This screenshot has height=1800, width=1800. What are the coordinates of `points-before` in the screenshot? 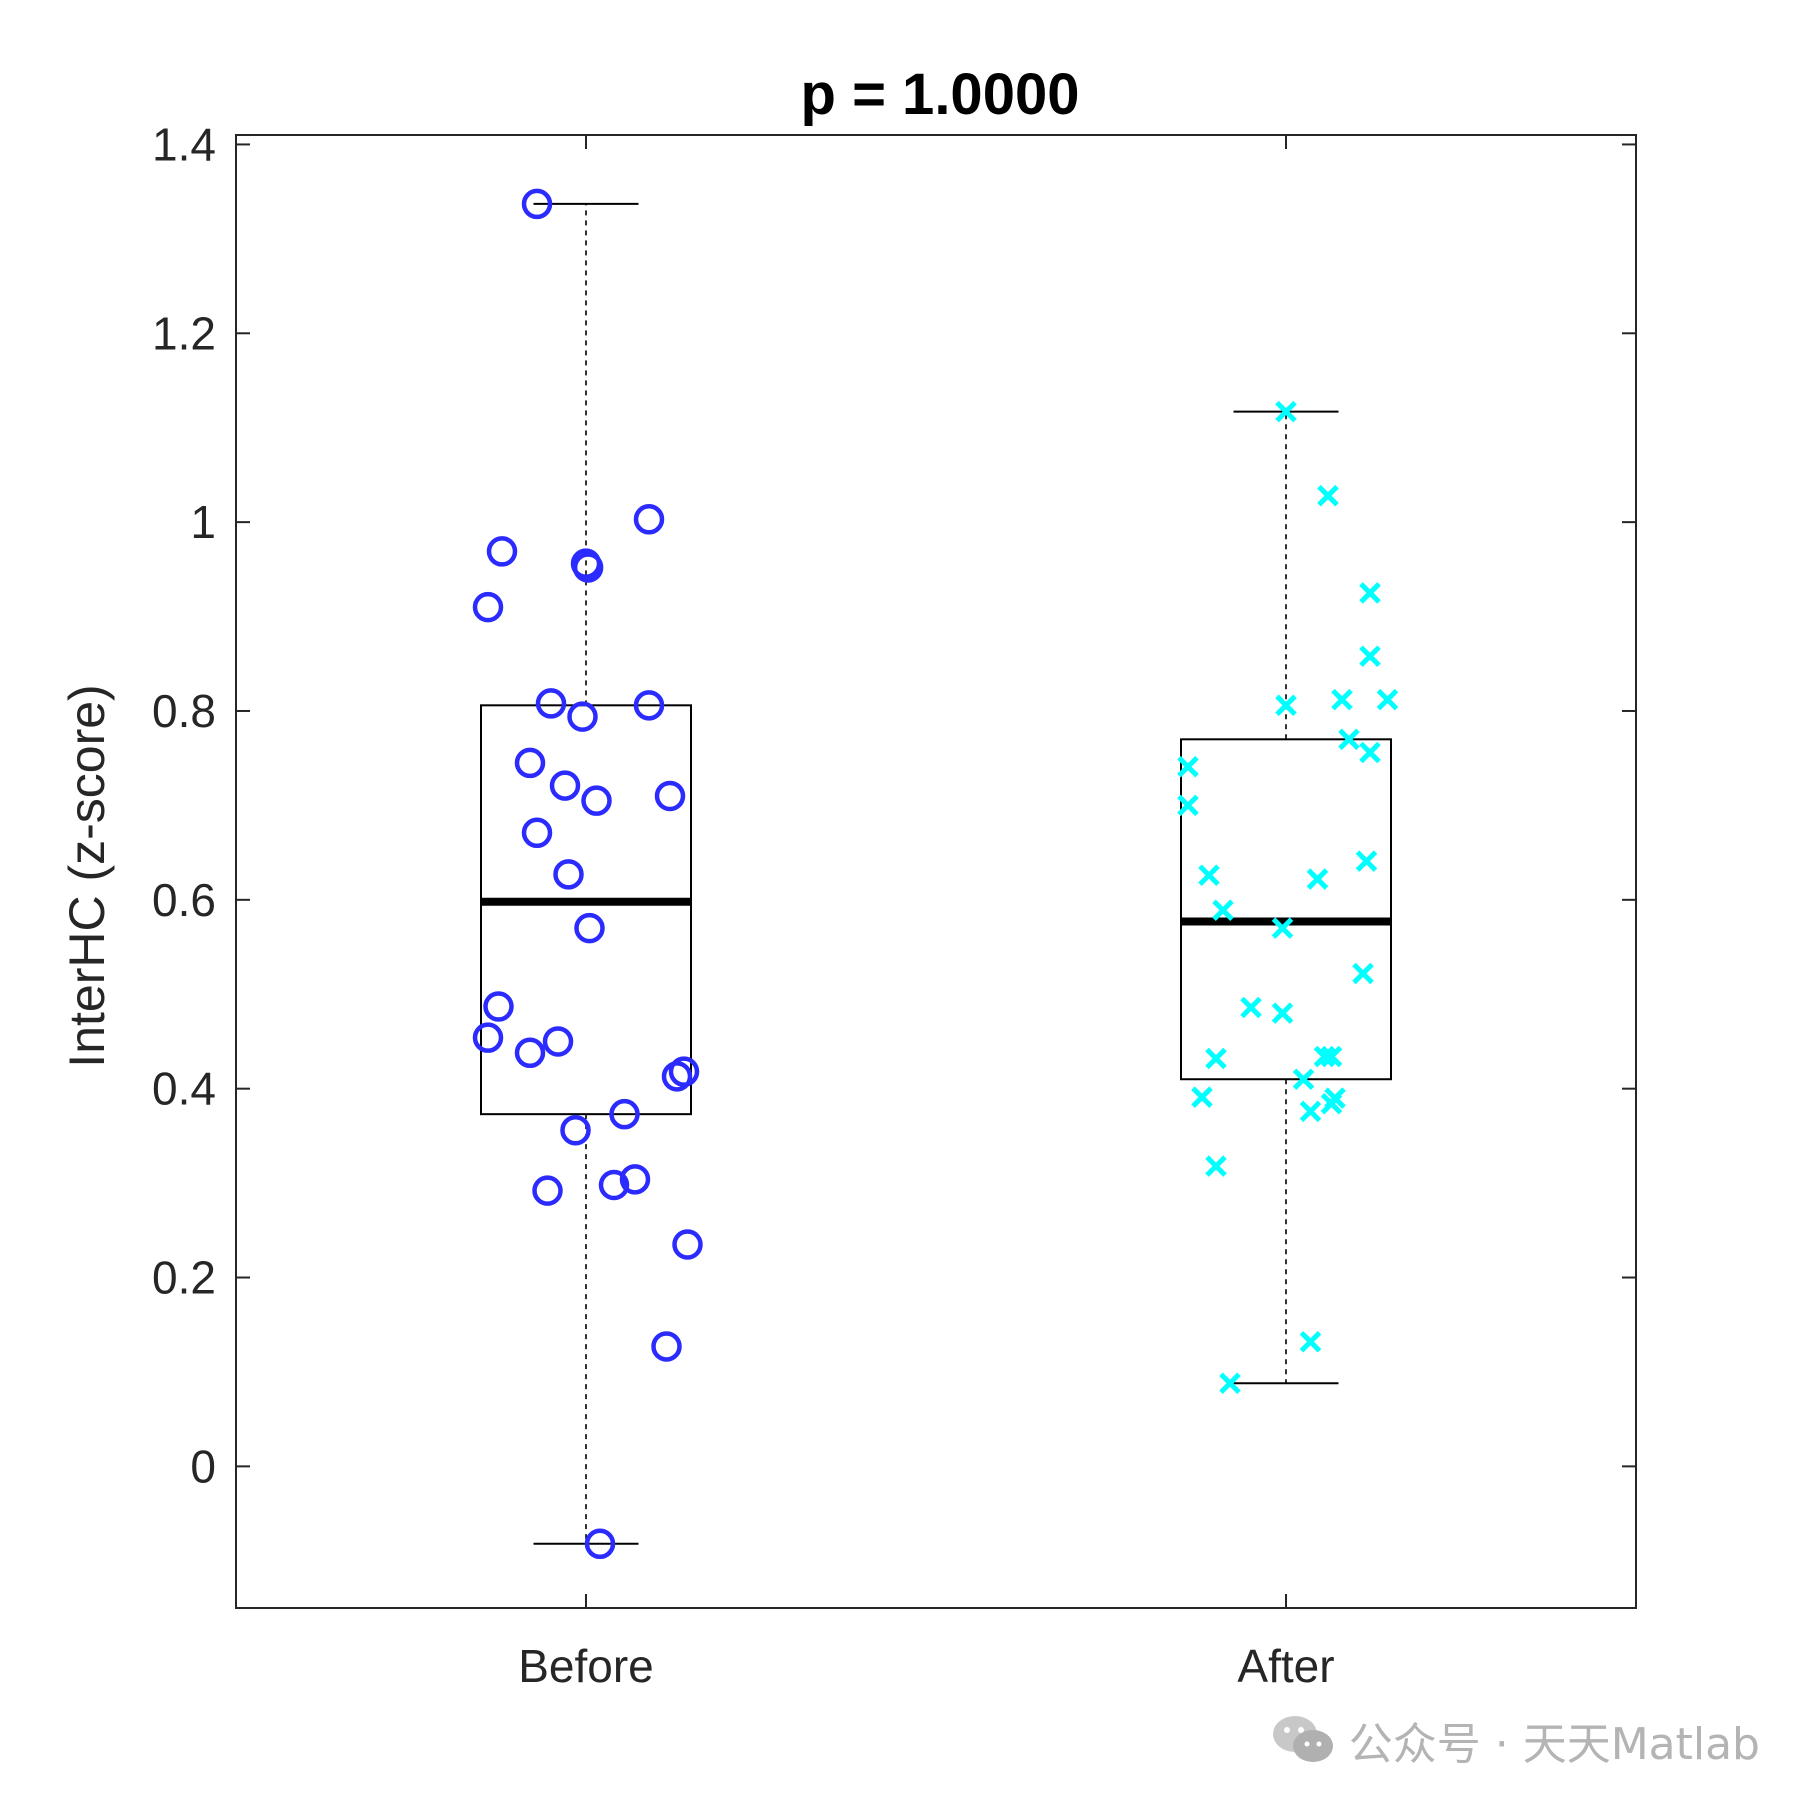 It's located at (587, 874).